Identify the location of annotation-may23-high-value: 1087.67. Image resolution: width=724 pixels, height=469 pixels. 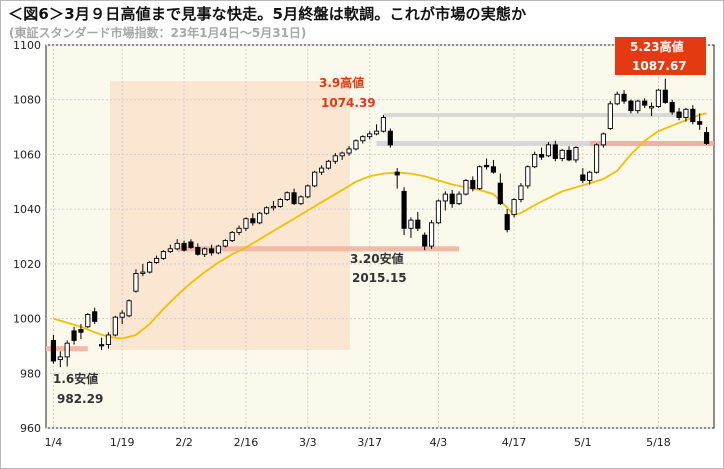
(659, 66).